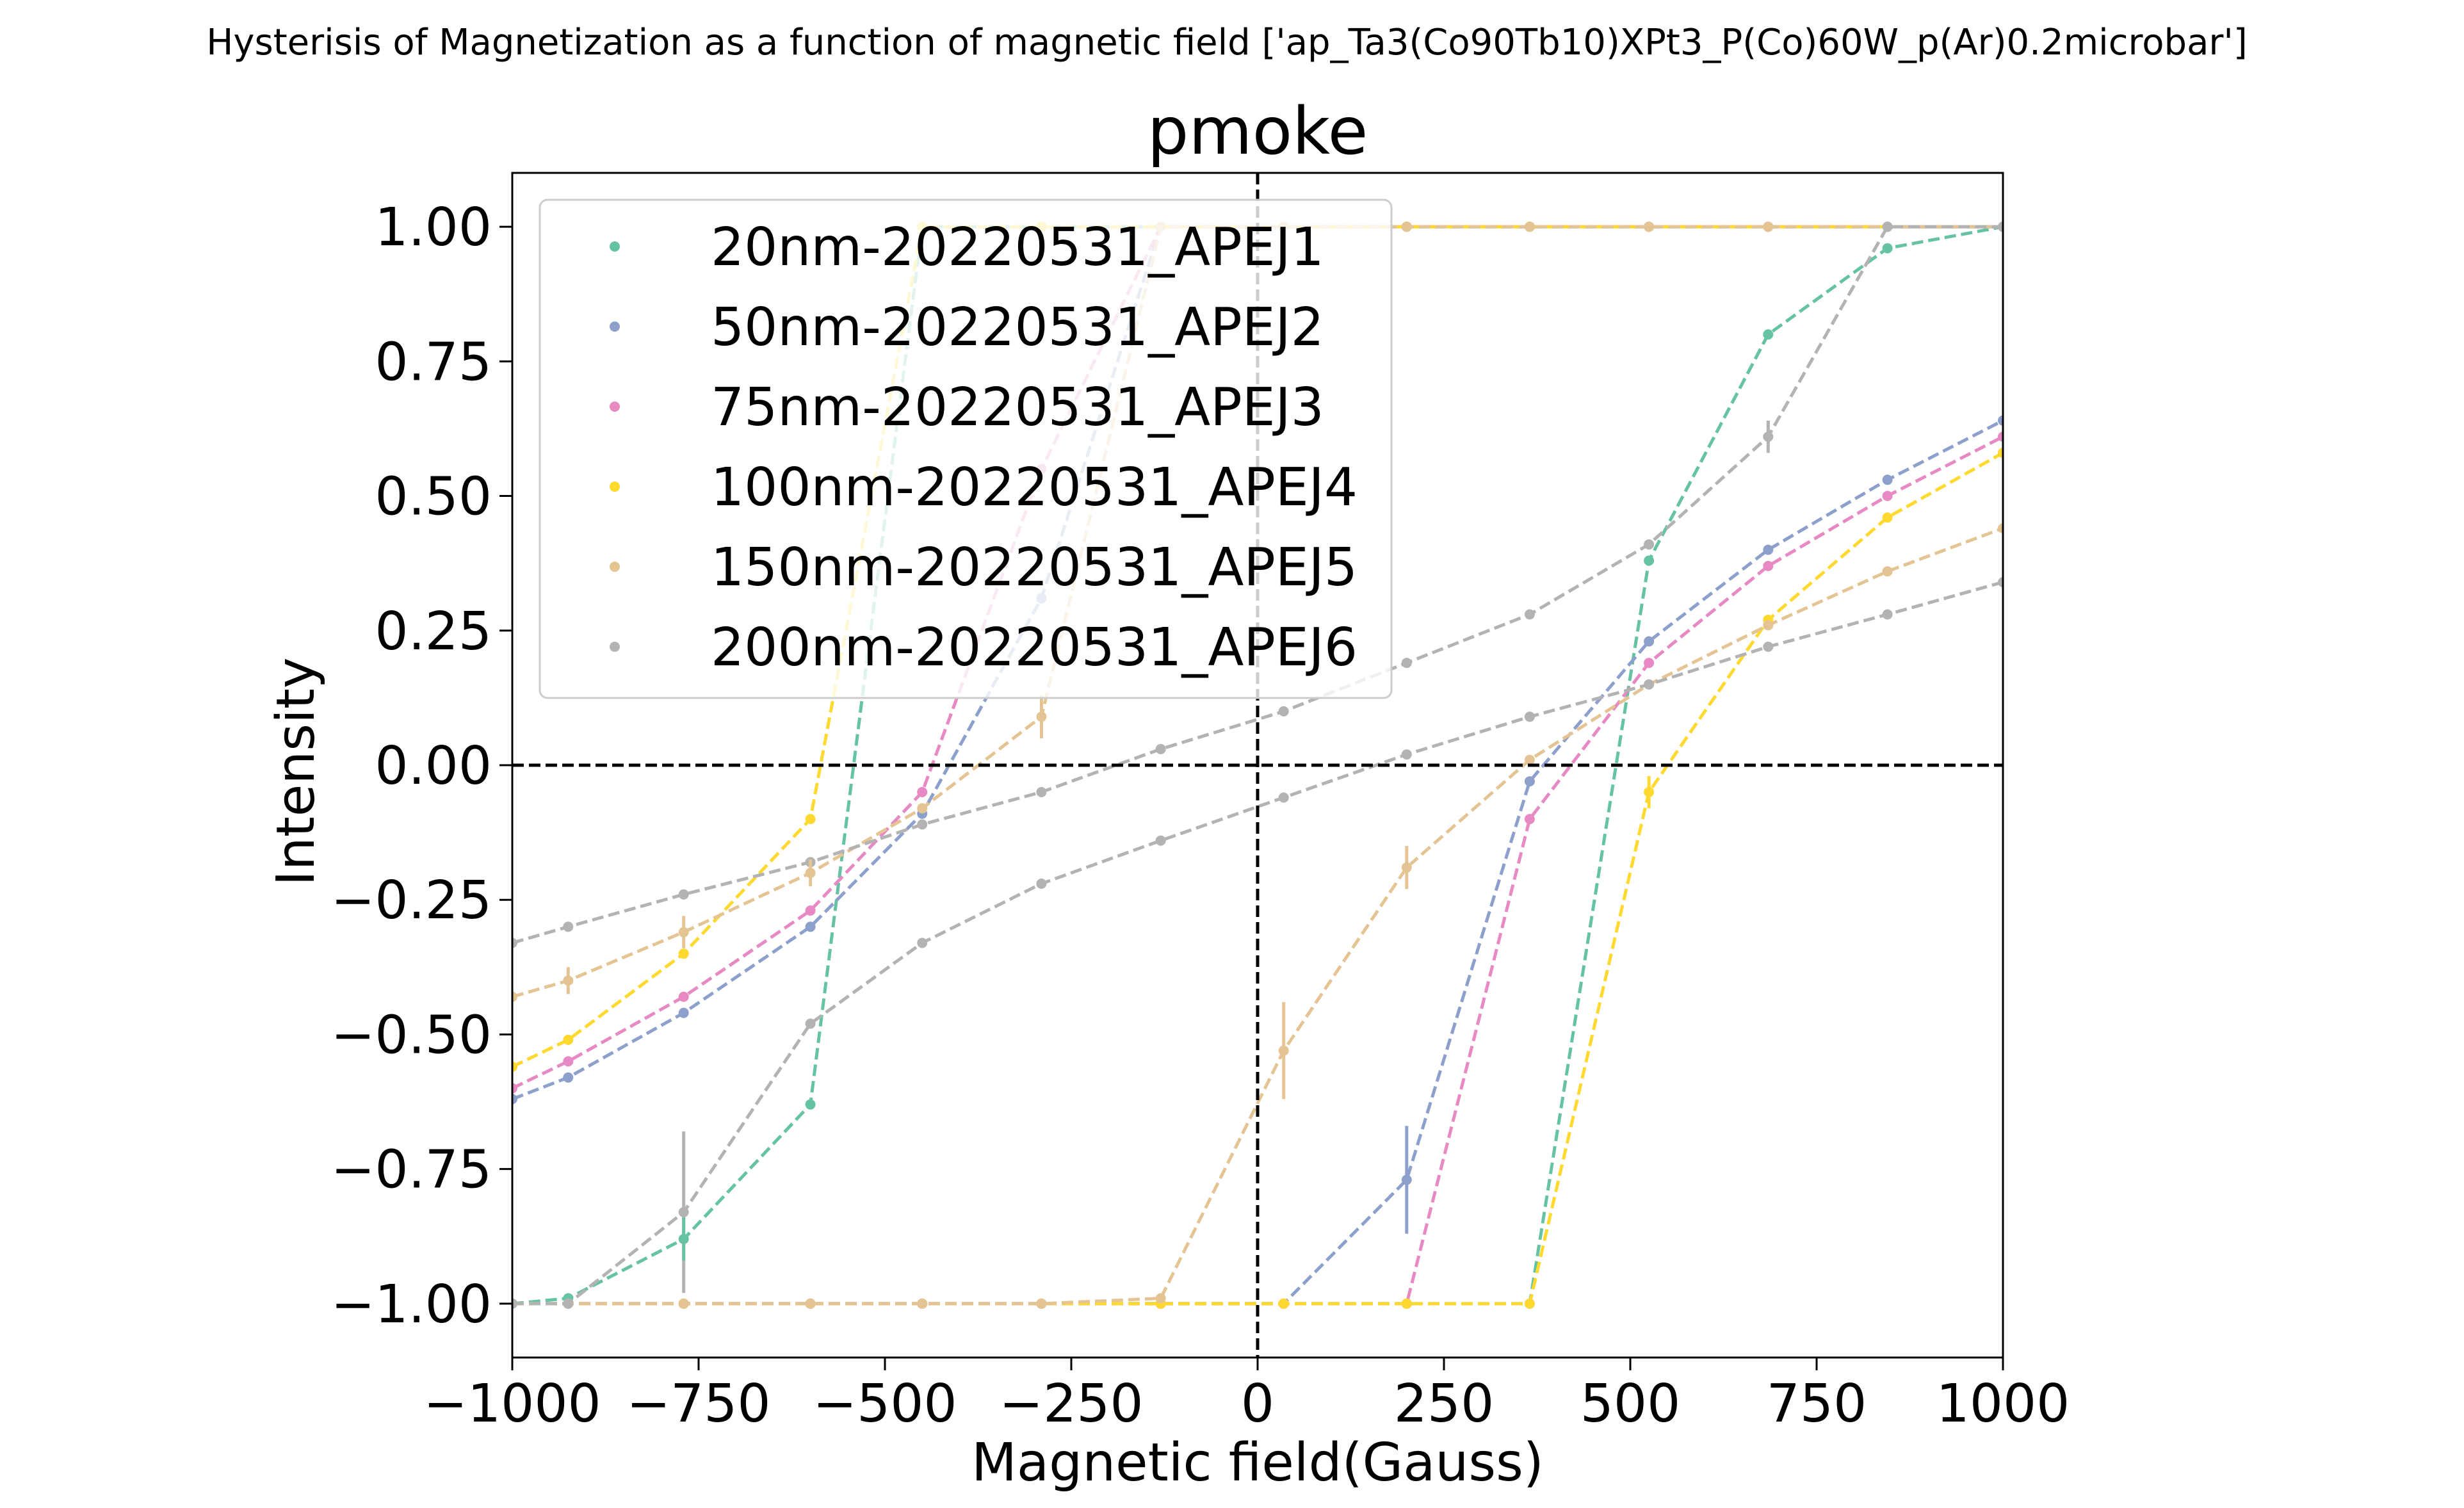 The image size is (2464, 1508). What do you see at coordinates (412, 1035) in the screenshot?
I see `y-tick-label: −0.50` at bounding box center [412, 1035].